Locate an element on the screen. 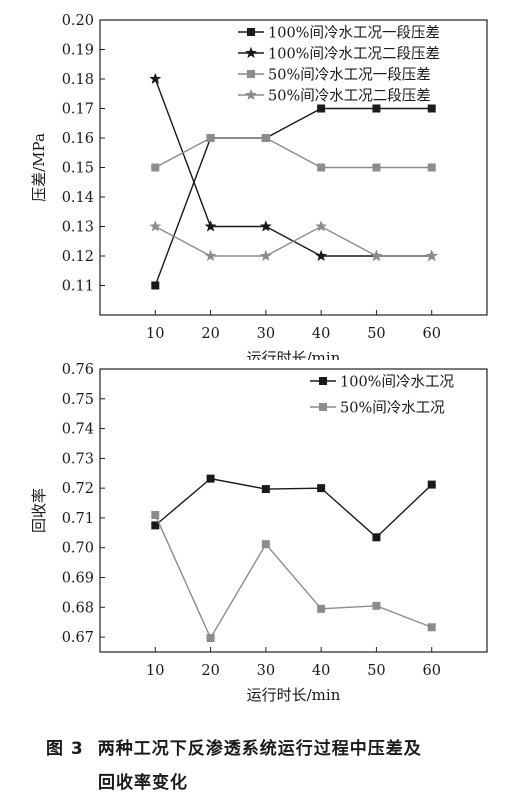  legend-entry: 50%间冷水工况一段压差 is located at coordinates (334, 75).